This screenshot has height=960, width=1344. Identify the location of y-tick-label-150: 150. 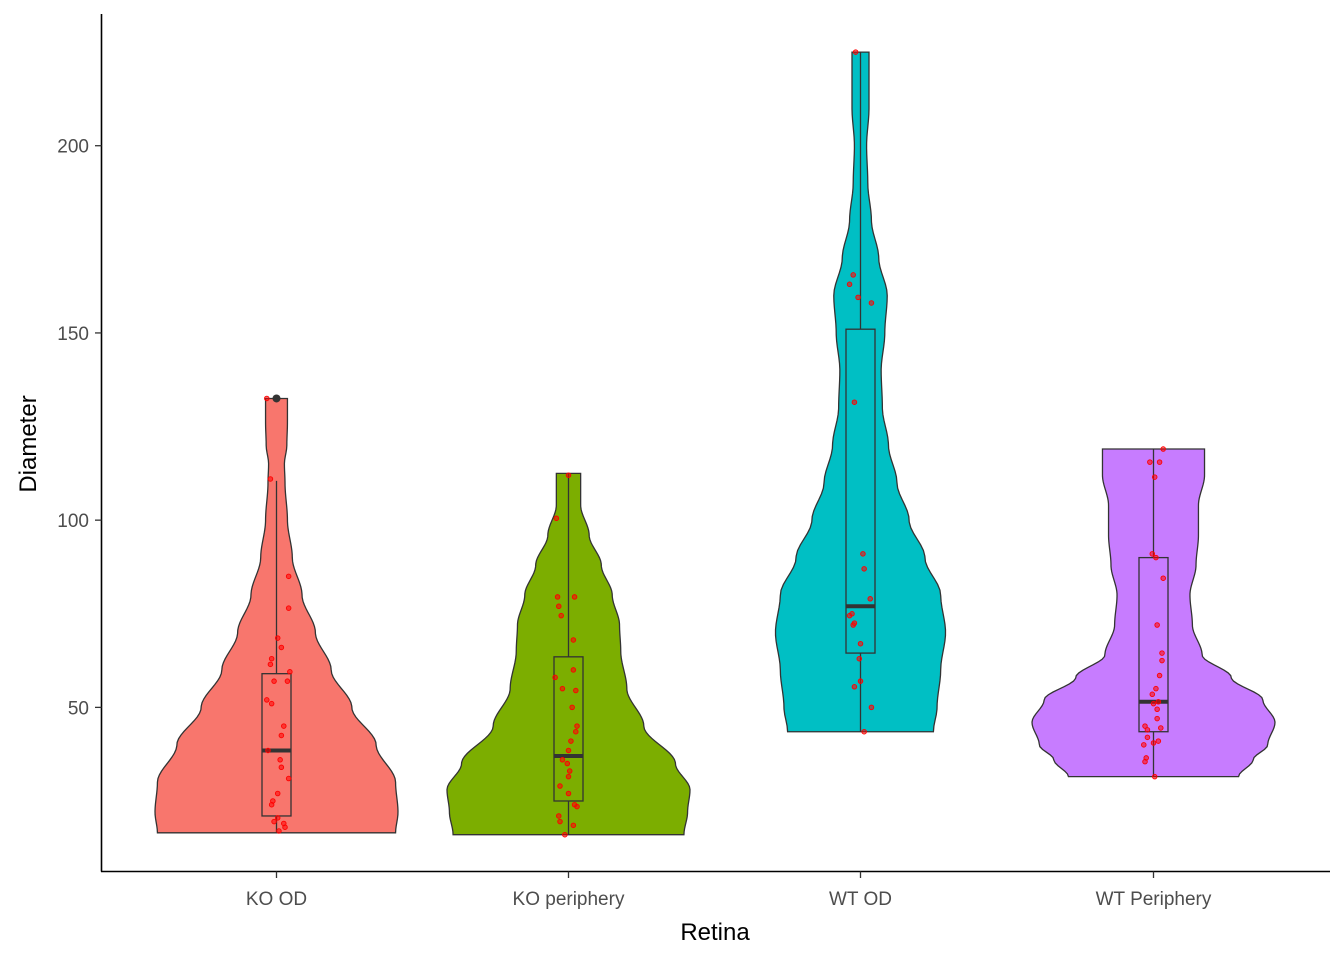
(73, 334).